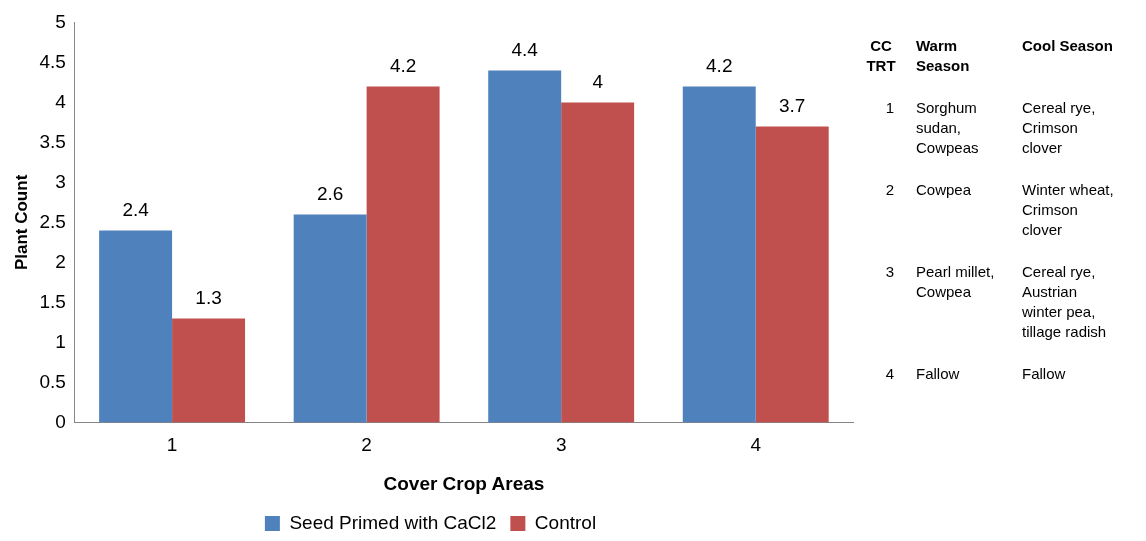 The height and width of the screenshot is (541, 1146). I want to click on y-tick-label: 1.5, so click(52, 301).